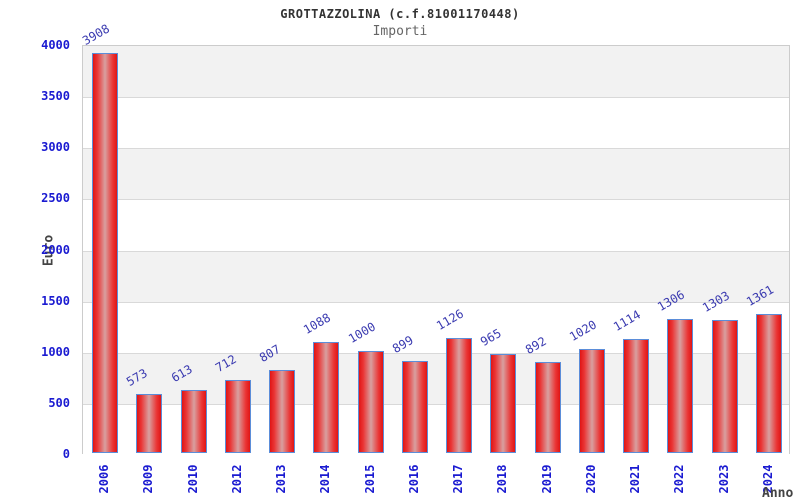 This screenshot has height=500, width=800. I want to click on y-tick-label: 4000, so click(55, 45).